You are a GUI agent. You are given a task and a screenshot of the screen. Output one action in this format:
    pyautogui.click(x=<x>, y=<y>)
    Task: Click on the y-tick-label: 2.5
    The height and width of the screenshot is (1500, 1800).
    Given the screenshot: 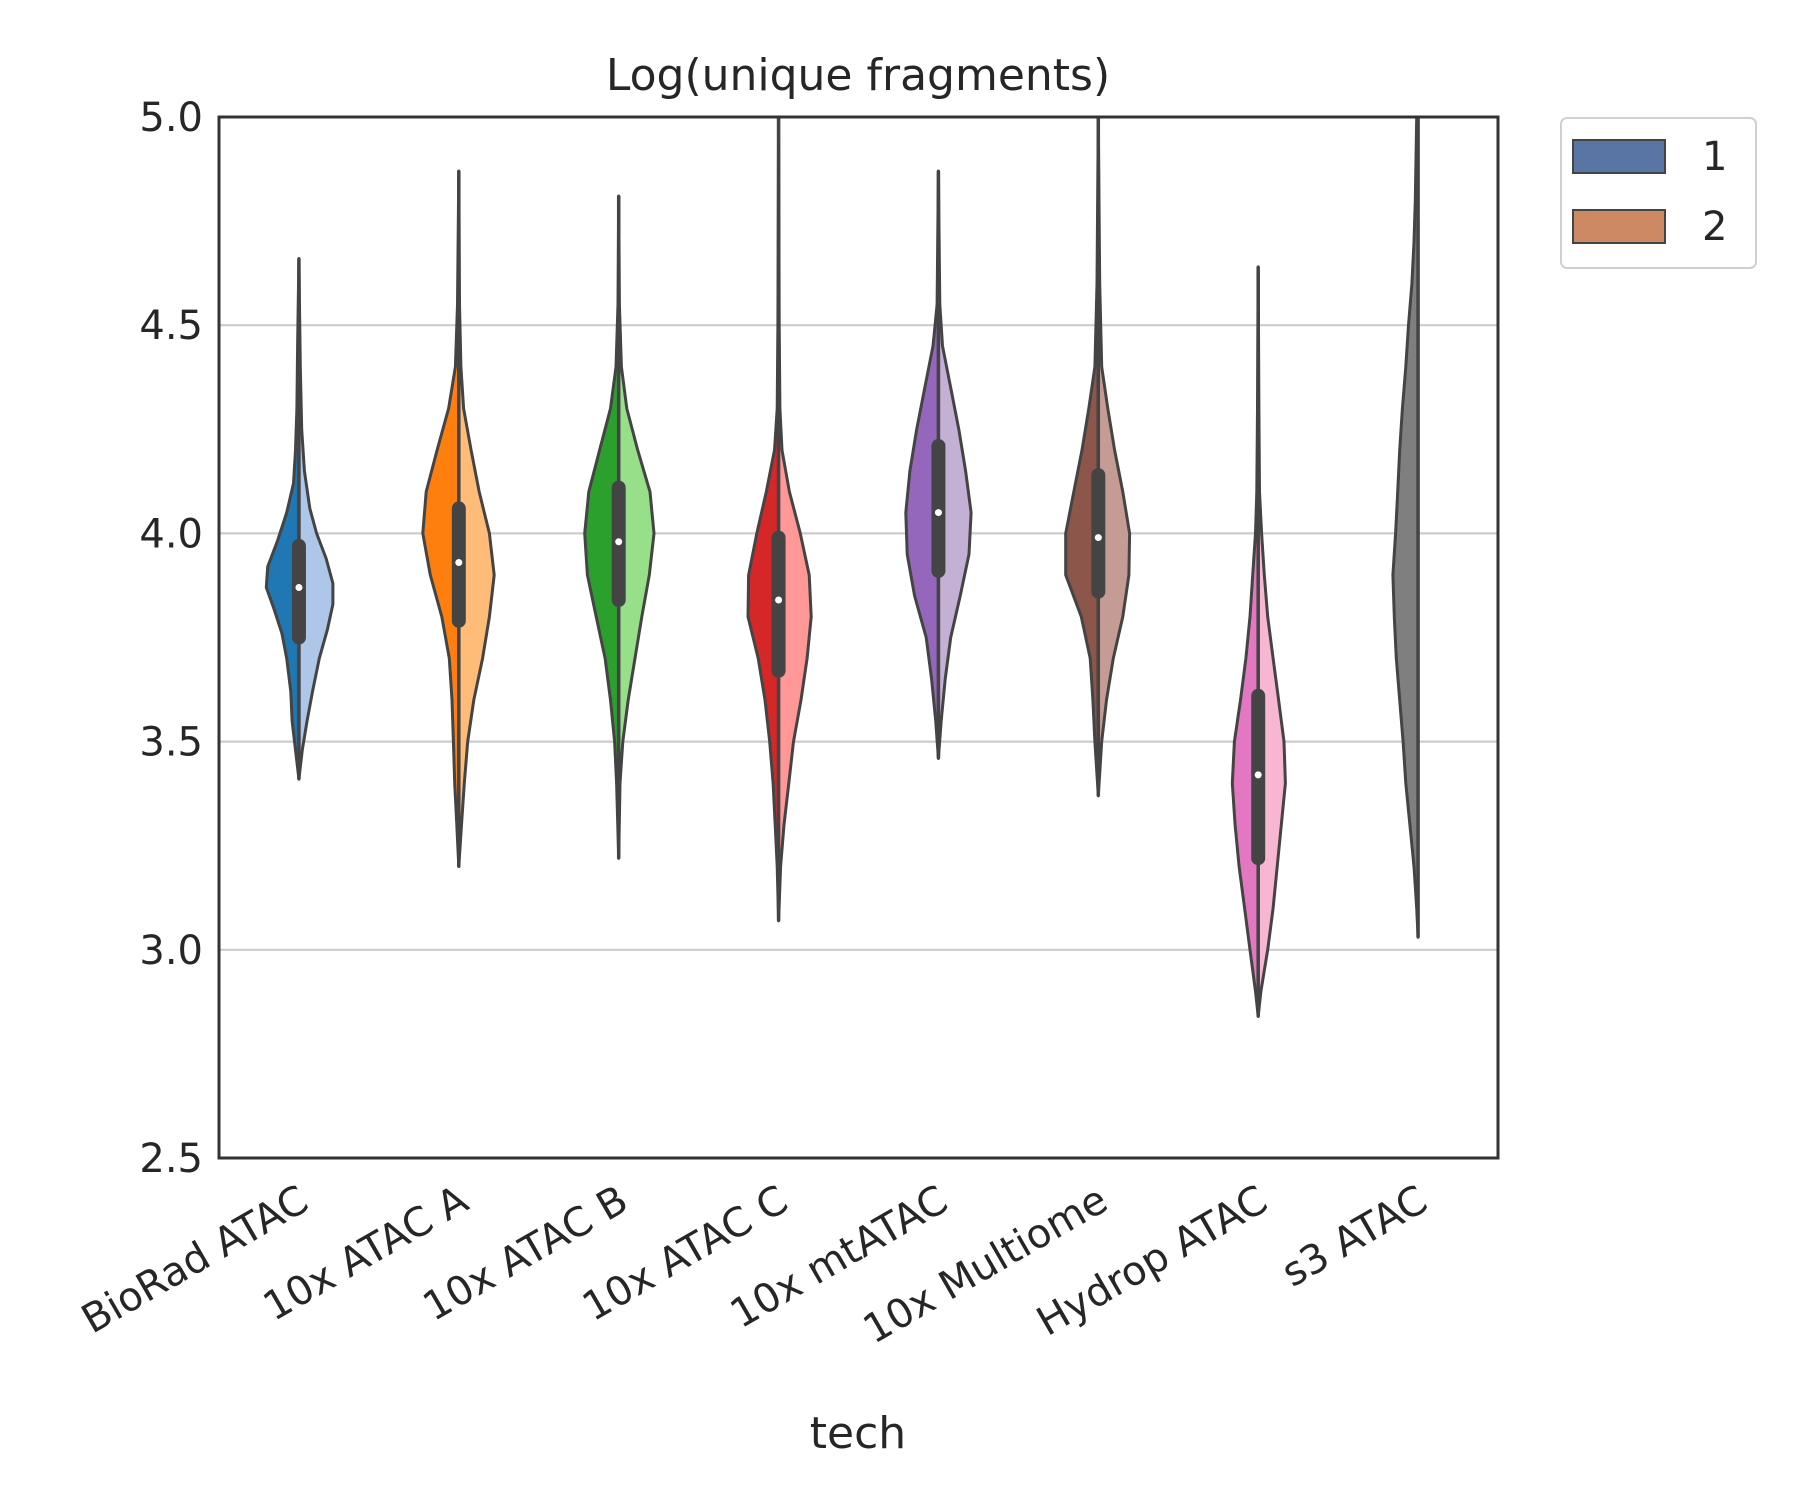 What is the action you would take?
    pyautogui.click(x=171, y=1159)
    